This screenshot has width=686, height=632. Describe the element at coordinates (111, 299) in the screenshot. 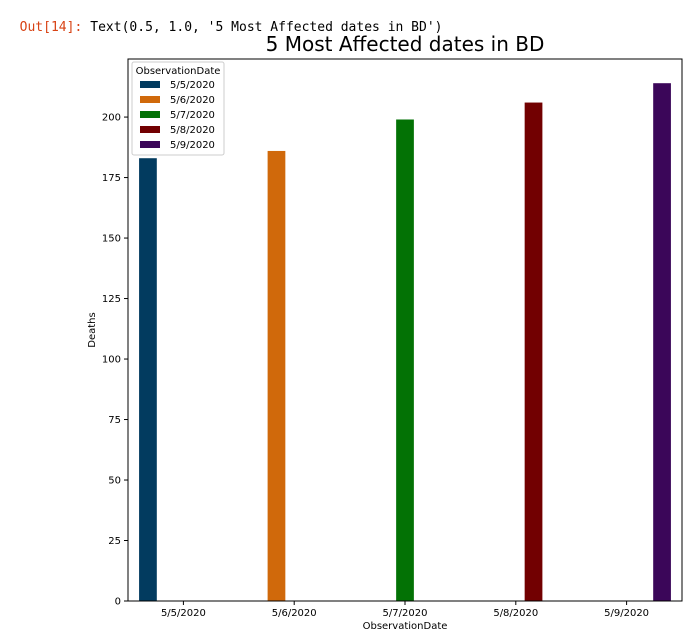

I see `y-tick-label: 125` at that location.